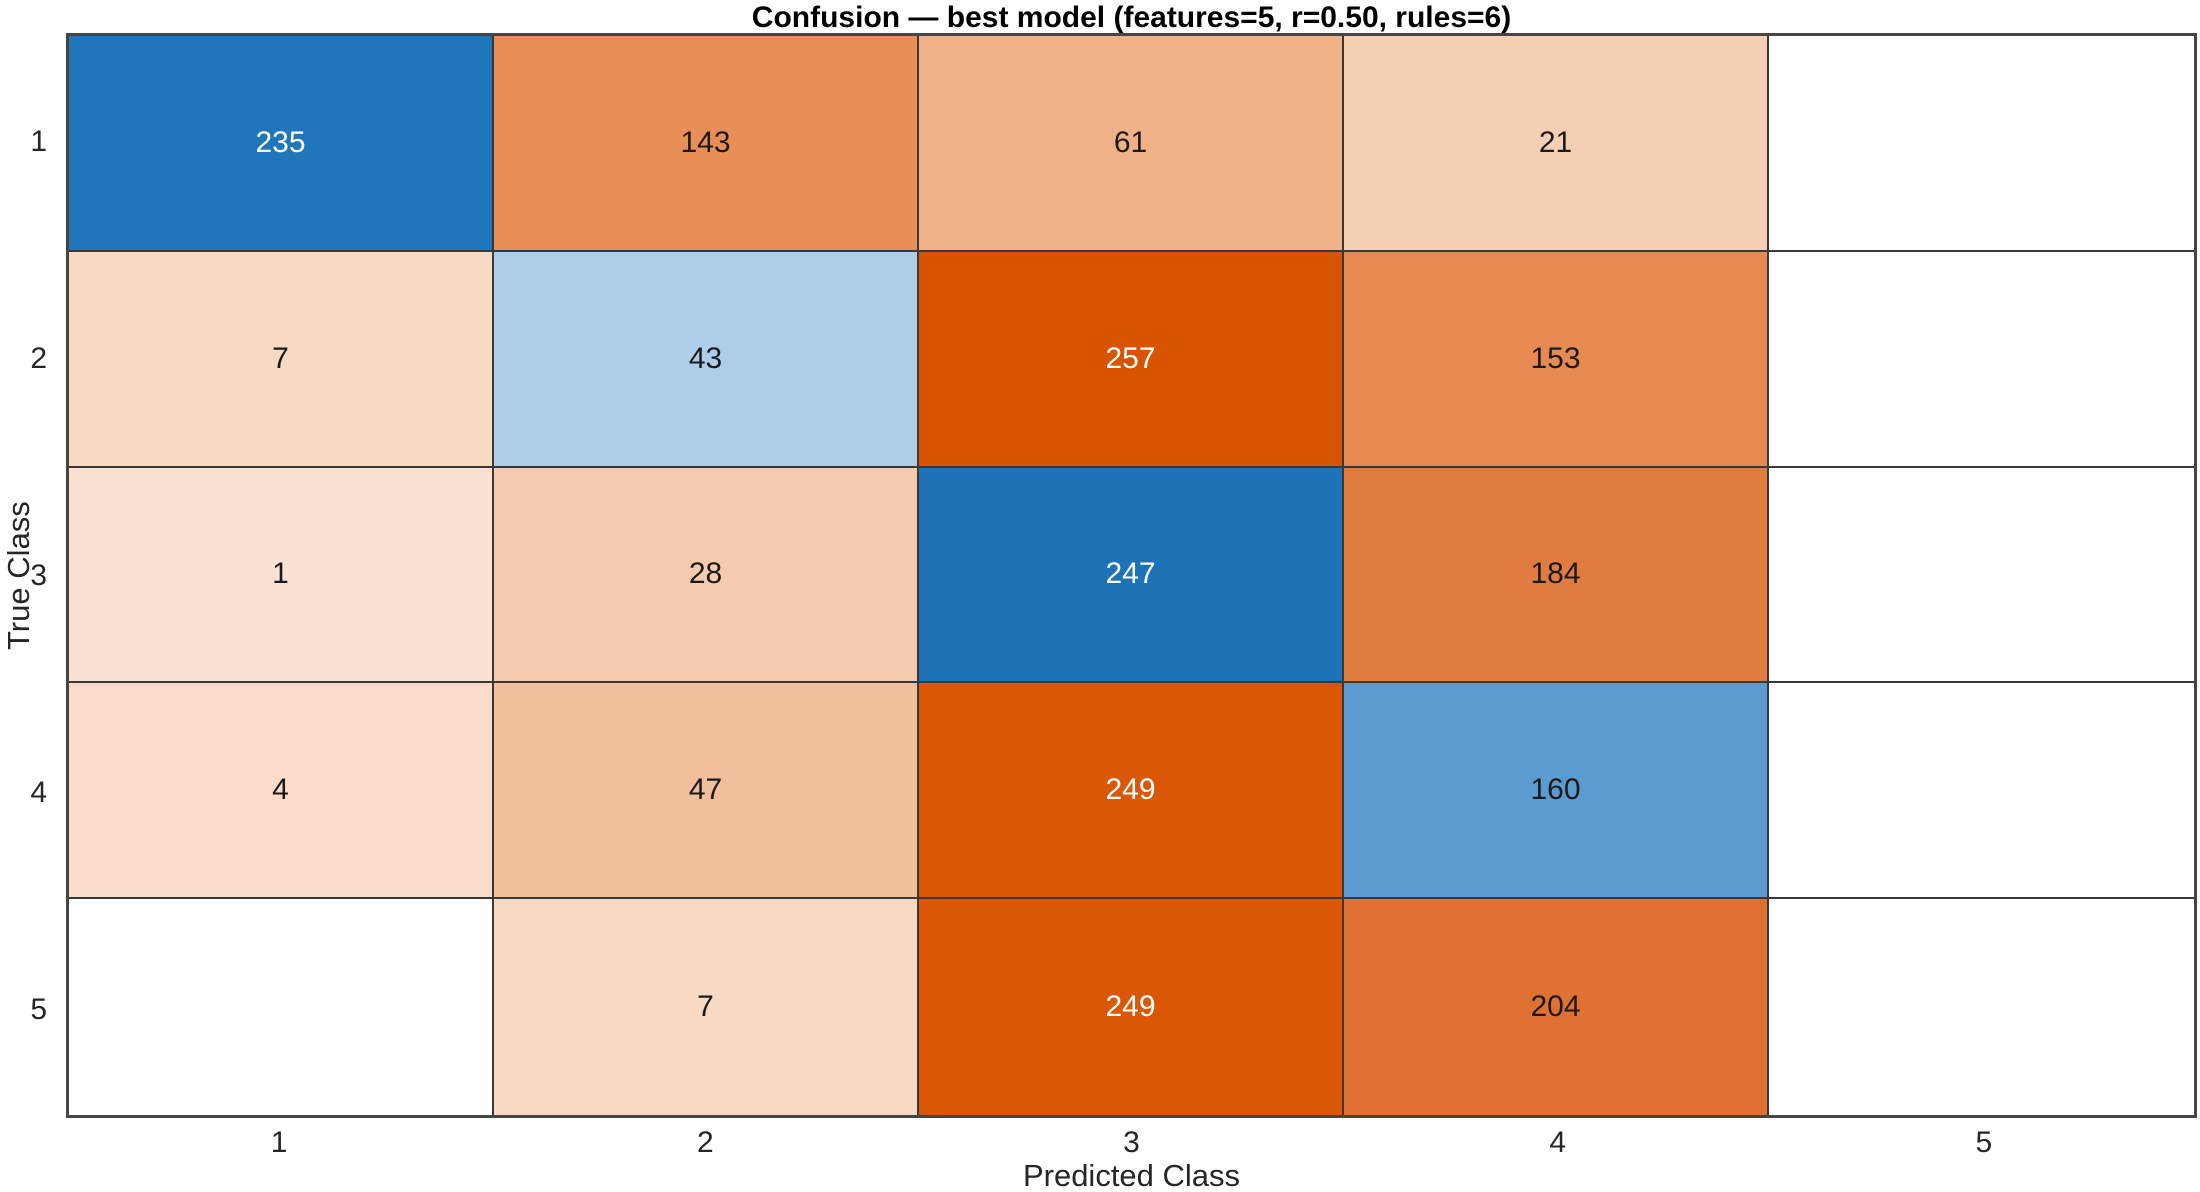 Image resolution: width=2200 pixels, height=1192 pixels. What do you see at coordinates (1131, 144) in the screenshot?
I see `matrix-cell-r1c3: 61` at bounding box center [1131, 144].